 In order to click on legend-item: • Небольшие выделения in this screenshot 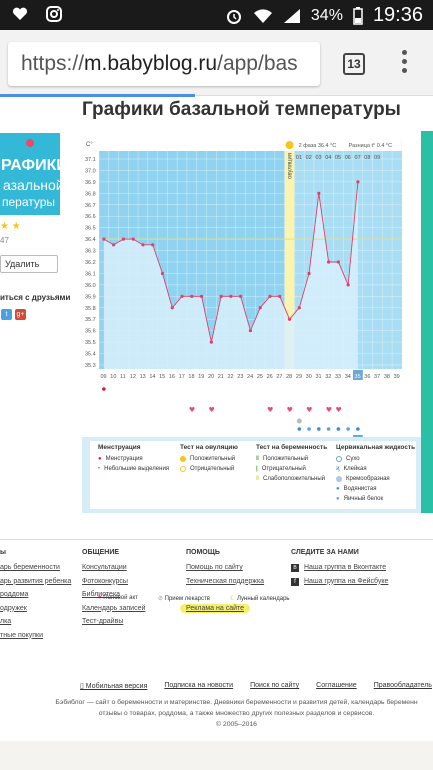, I will do `click(133, 469)`.